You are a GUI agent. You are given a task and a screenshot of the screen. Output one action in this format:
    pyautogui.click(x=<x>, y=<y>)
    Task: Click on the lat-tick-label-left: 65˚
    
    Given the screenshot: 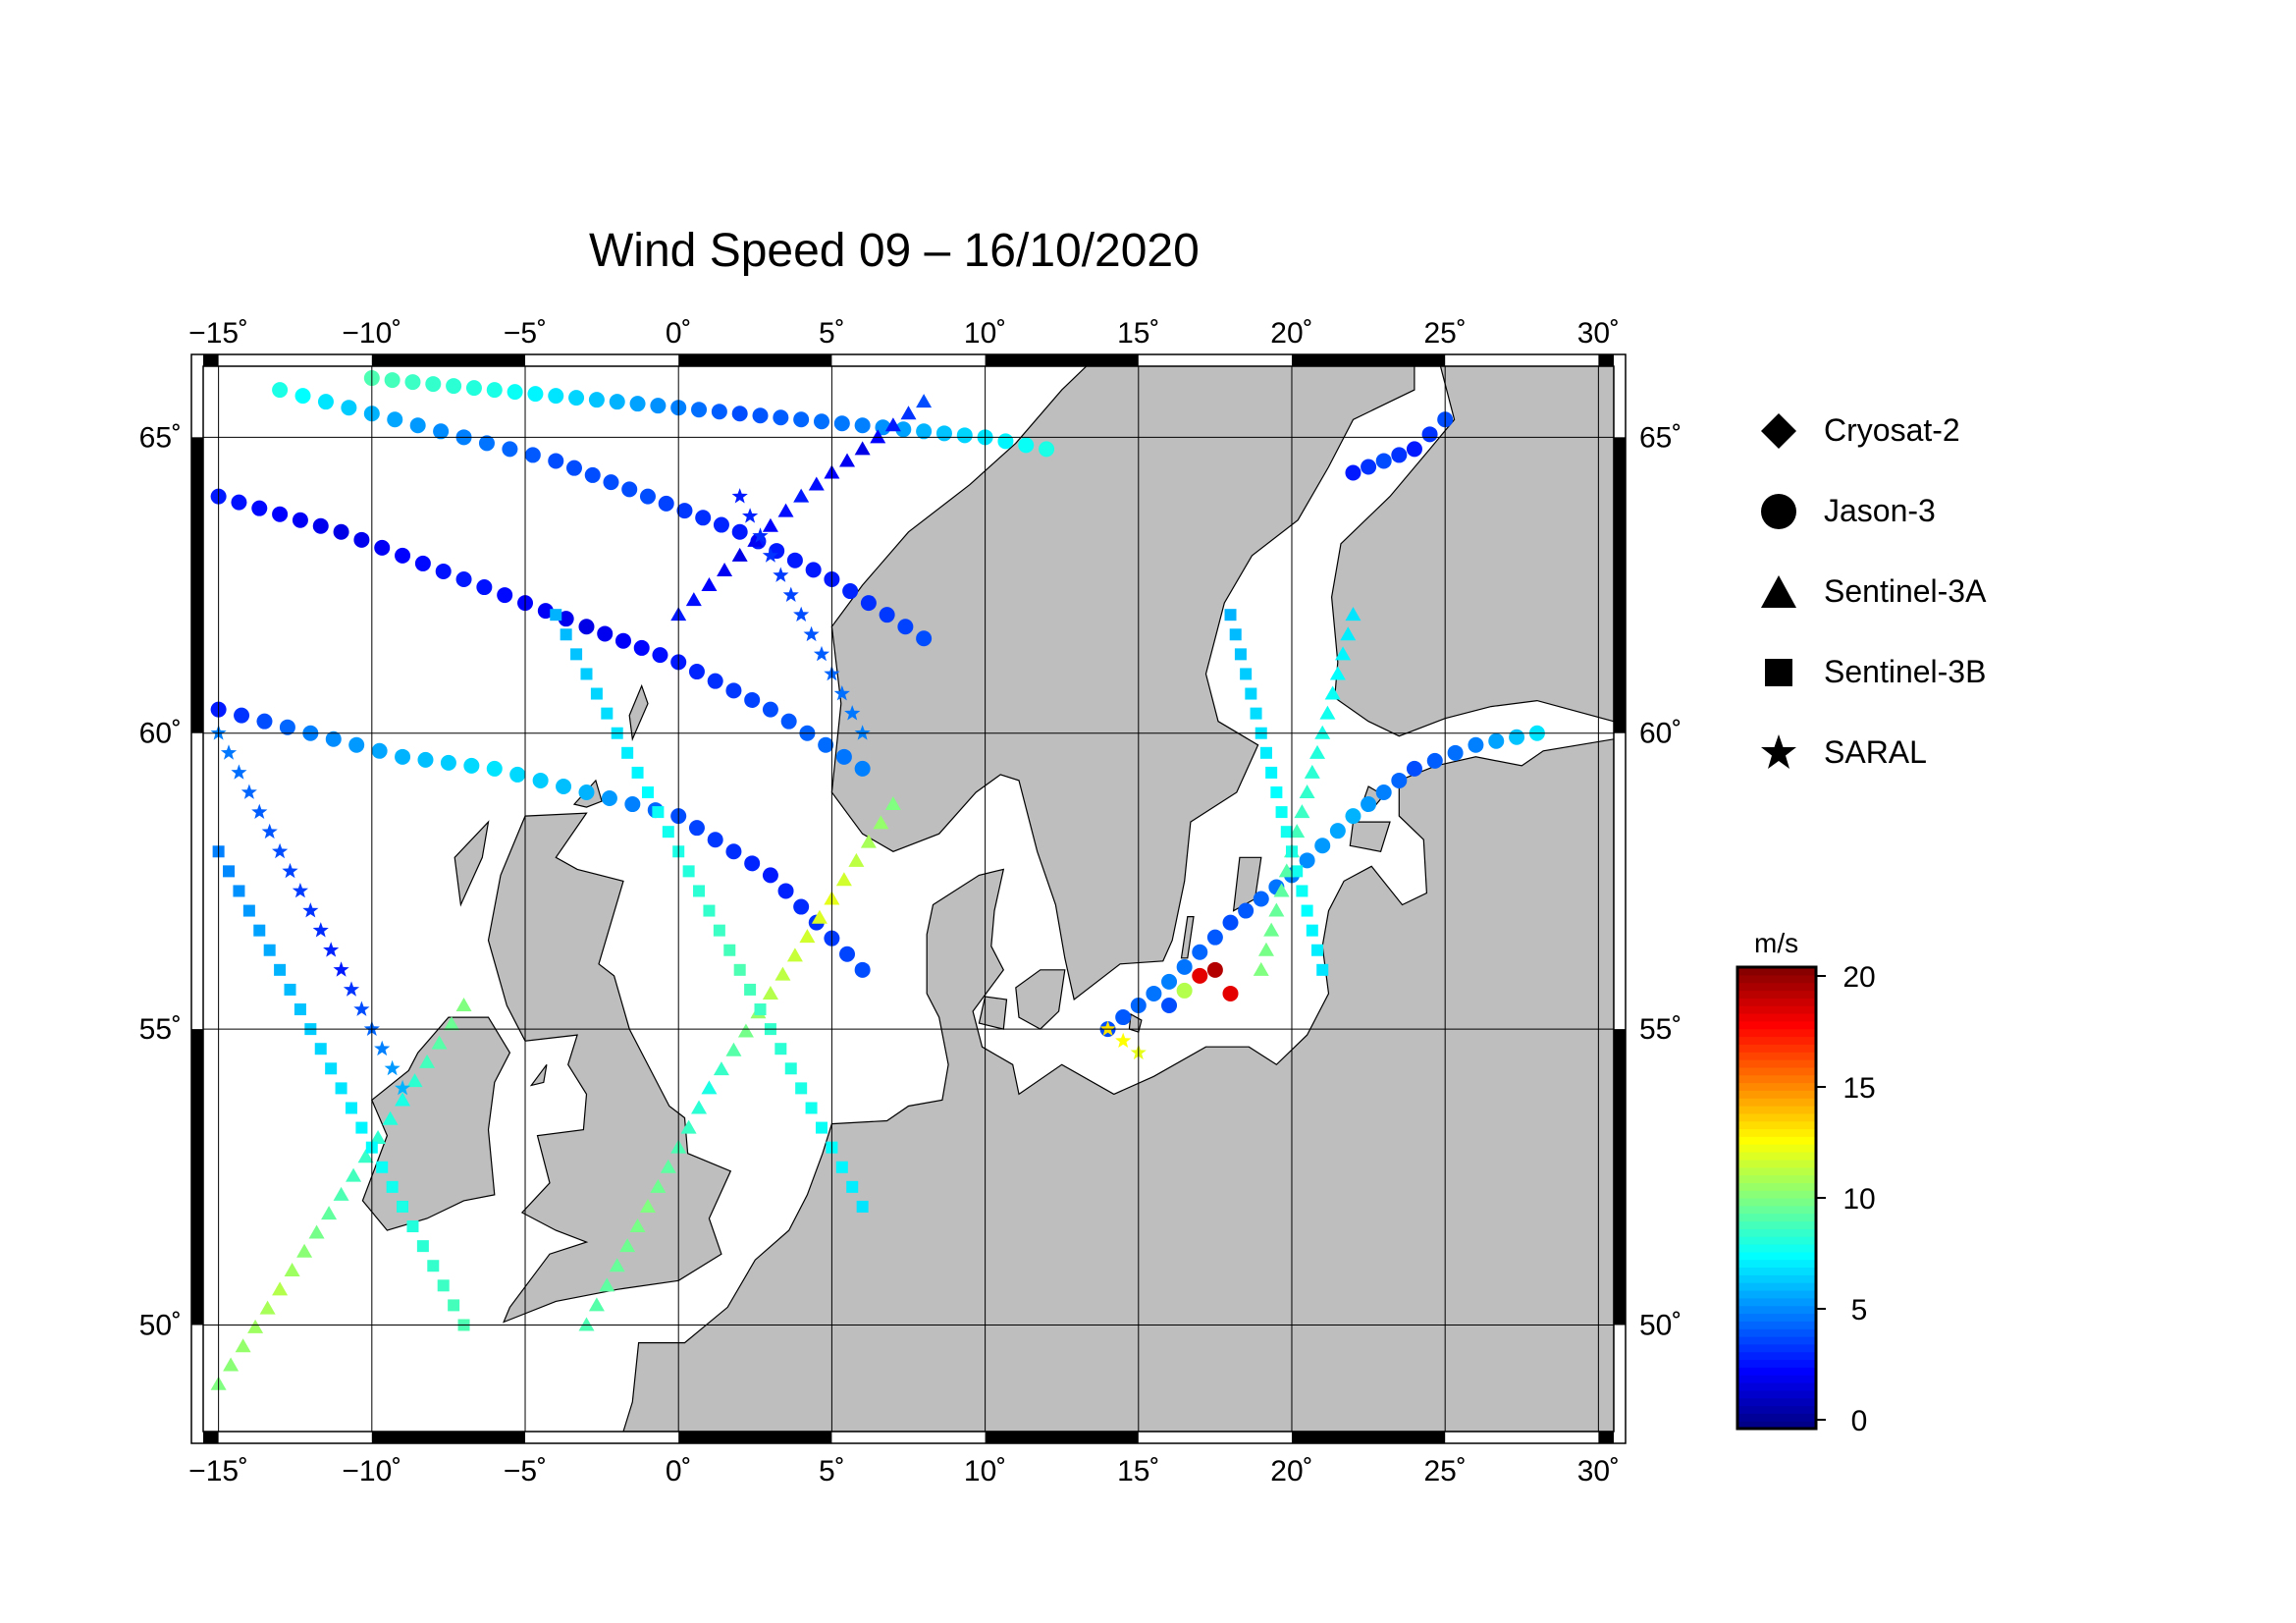 What is the action you would take?
    pyautogui.click(x=160, y=438)
    